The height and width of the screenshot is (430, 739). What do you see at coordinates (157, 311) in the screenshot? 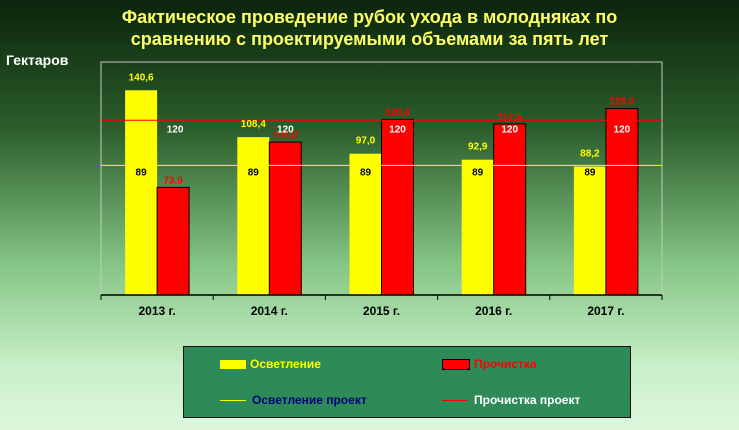
I see `x-tick-label-0: 2013 г.` at bounding box center [157, 311].